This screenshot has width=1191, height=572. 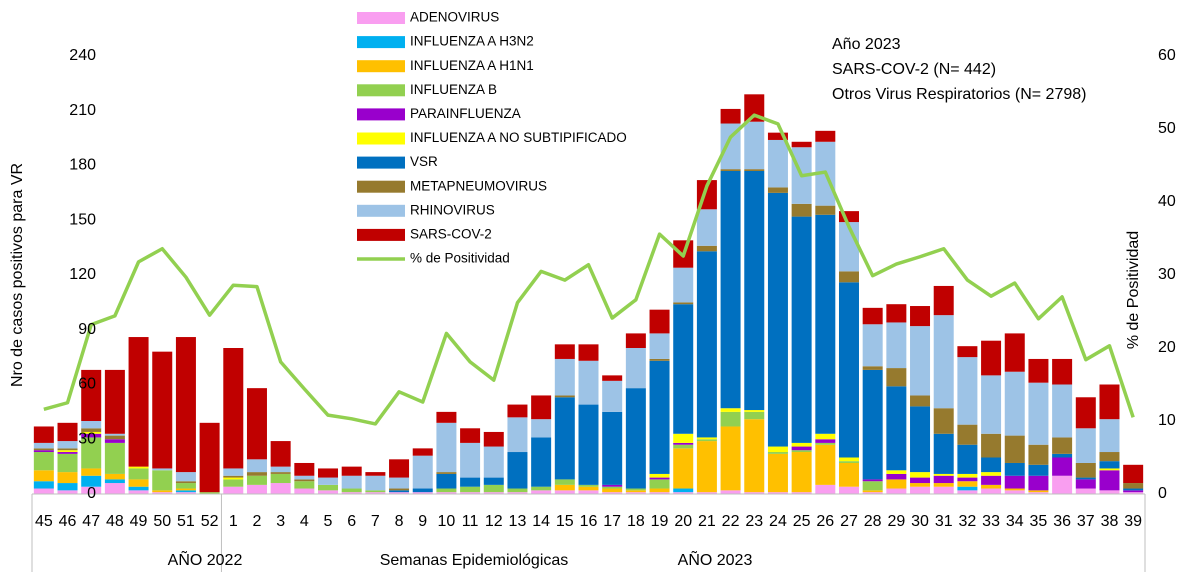 What do you see at coordinates (518, 521) in the screenshot?
I see `x-tick-label: 13` at bounding box center [518, 521].